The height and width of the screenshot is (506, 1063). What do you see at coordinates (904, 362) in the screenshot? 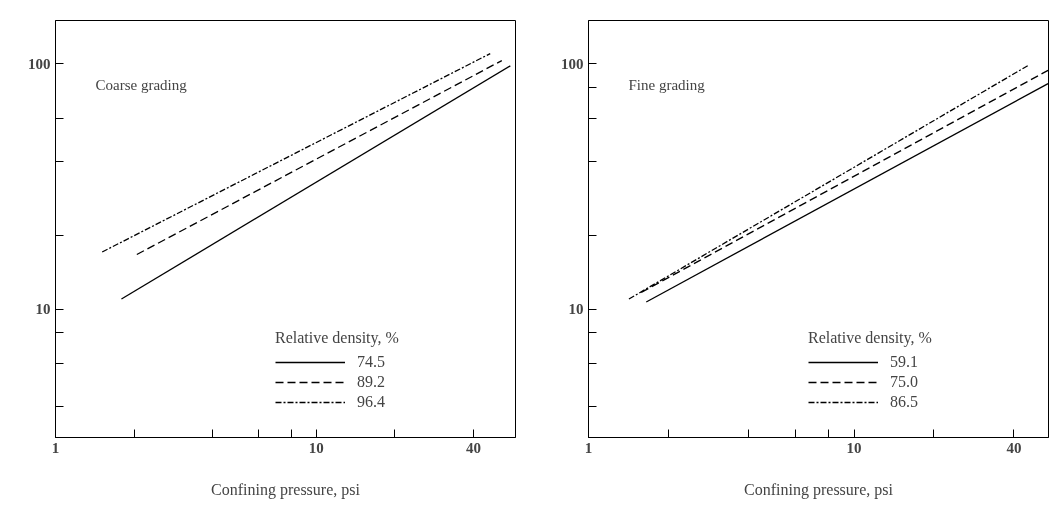
I see `legend-label: 59.1` at bounding box center [904, 362].